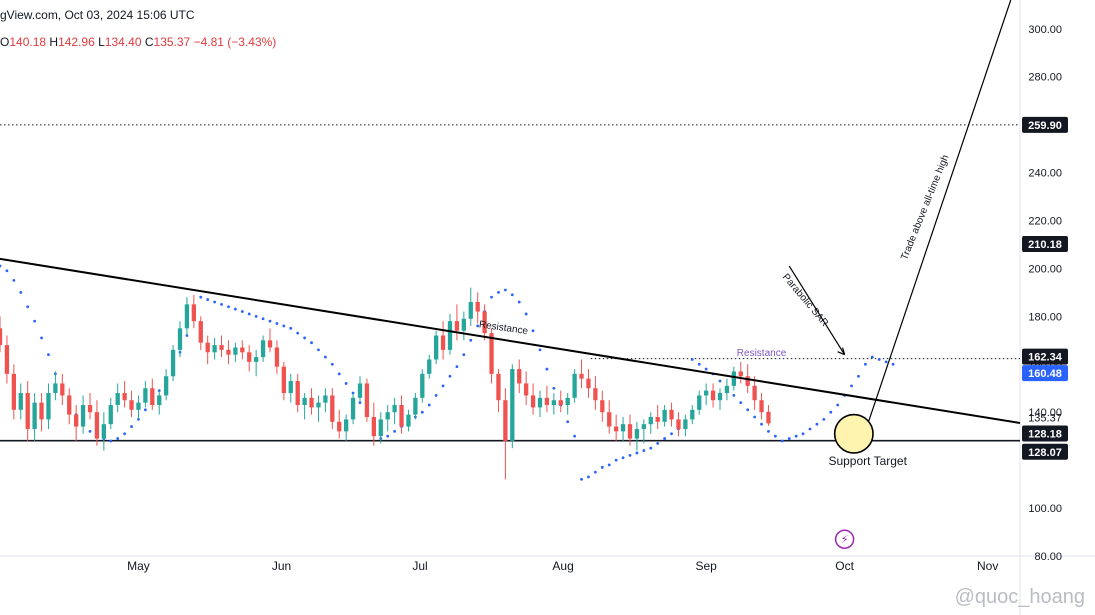  What do you see at coordinates (1045, 374) in the screenshot?
I see `price-label-text: 160.48` at bounding box center [1045, 374].